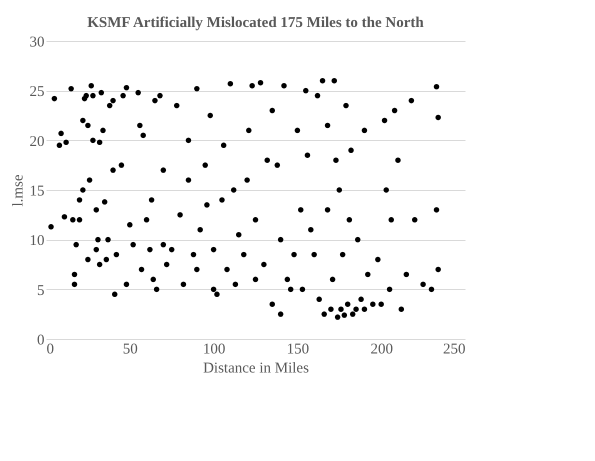  I want to click on y-axis-title: l.mse, so click(18, 190).